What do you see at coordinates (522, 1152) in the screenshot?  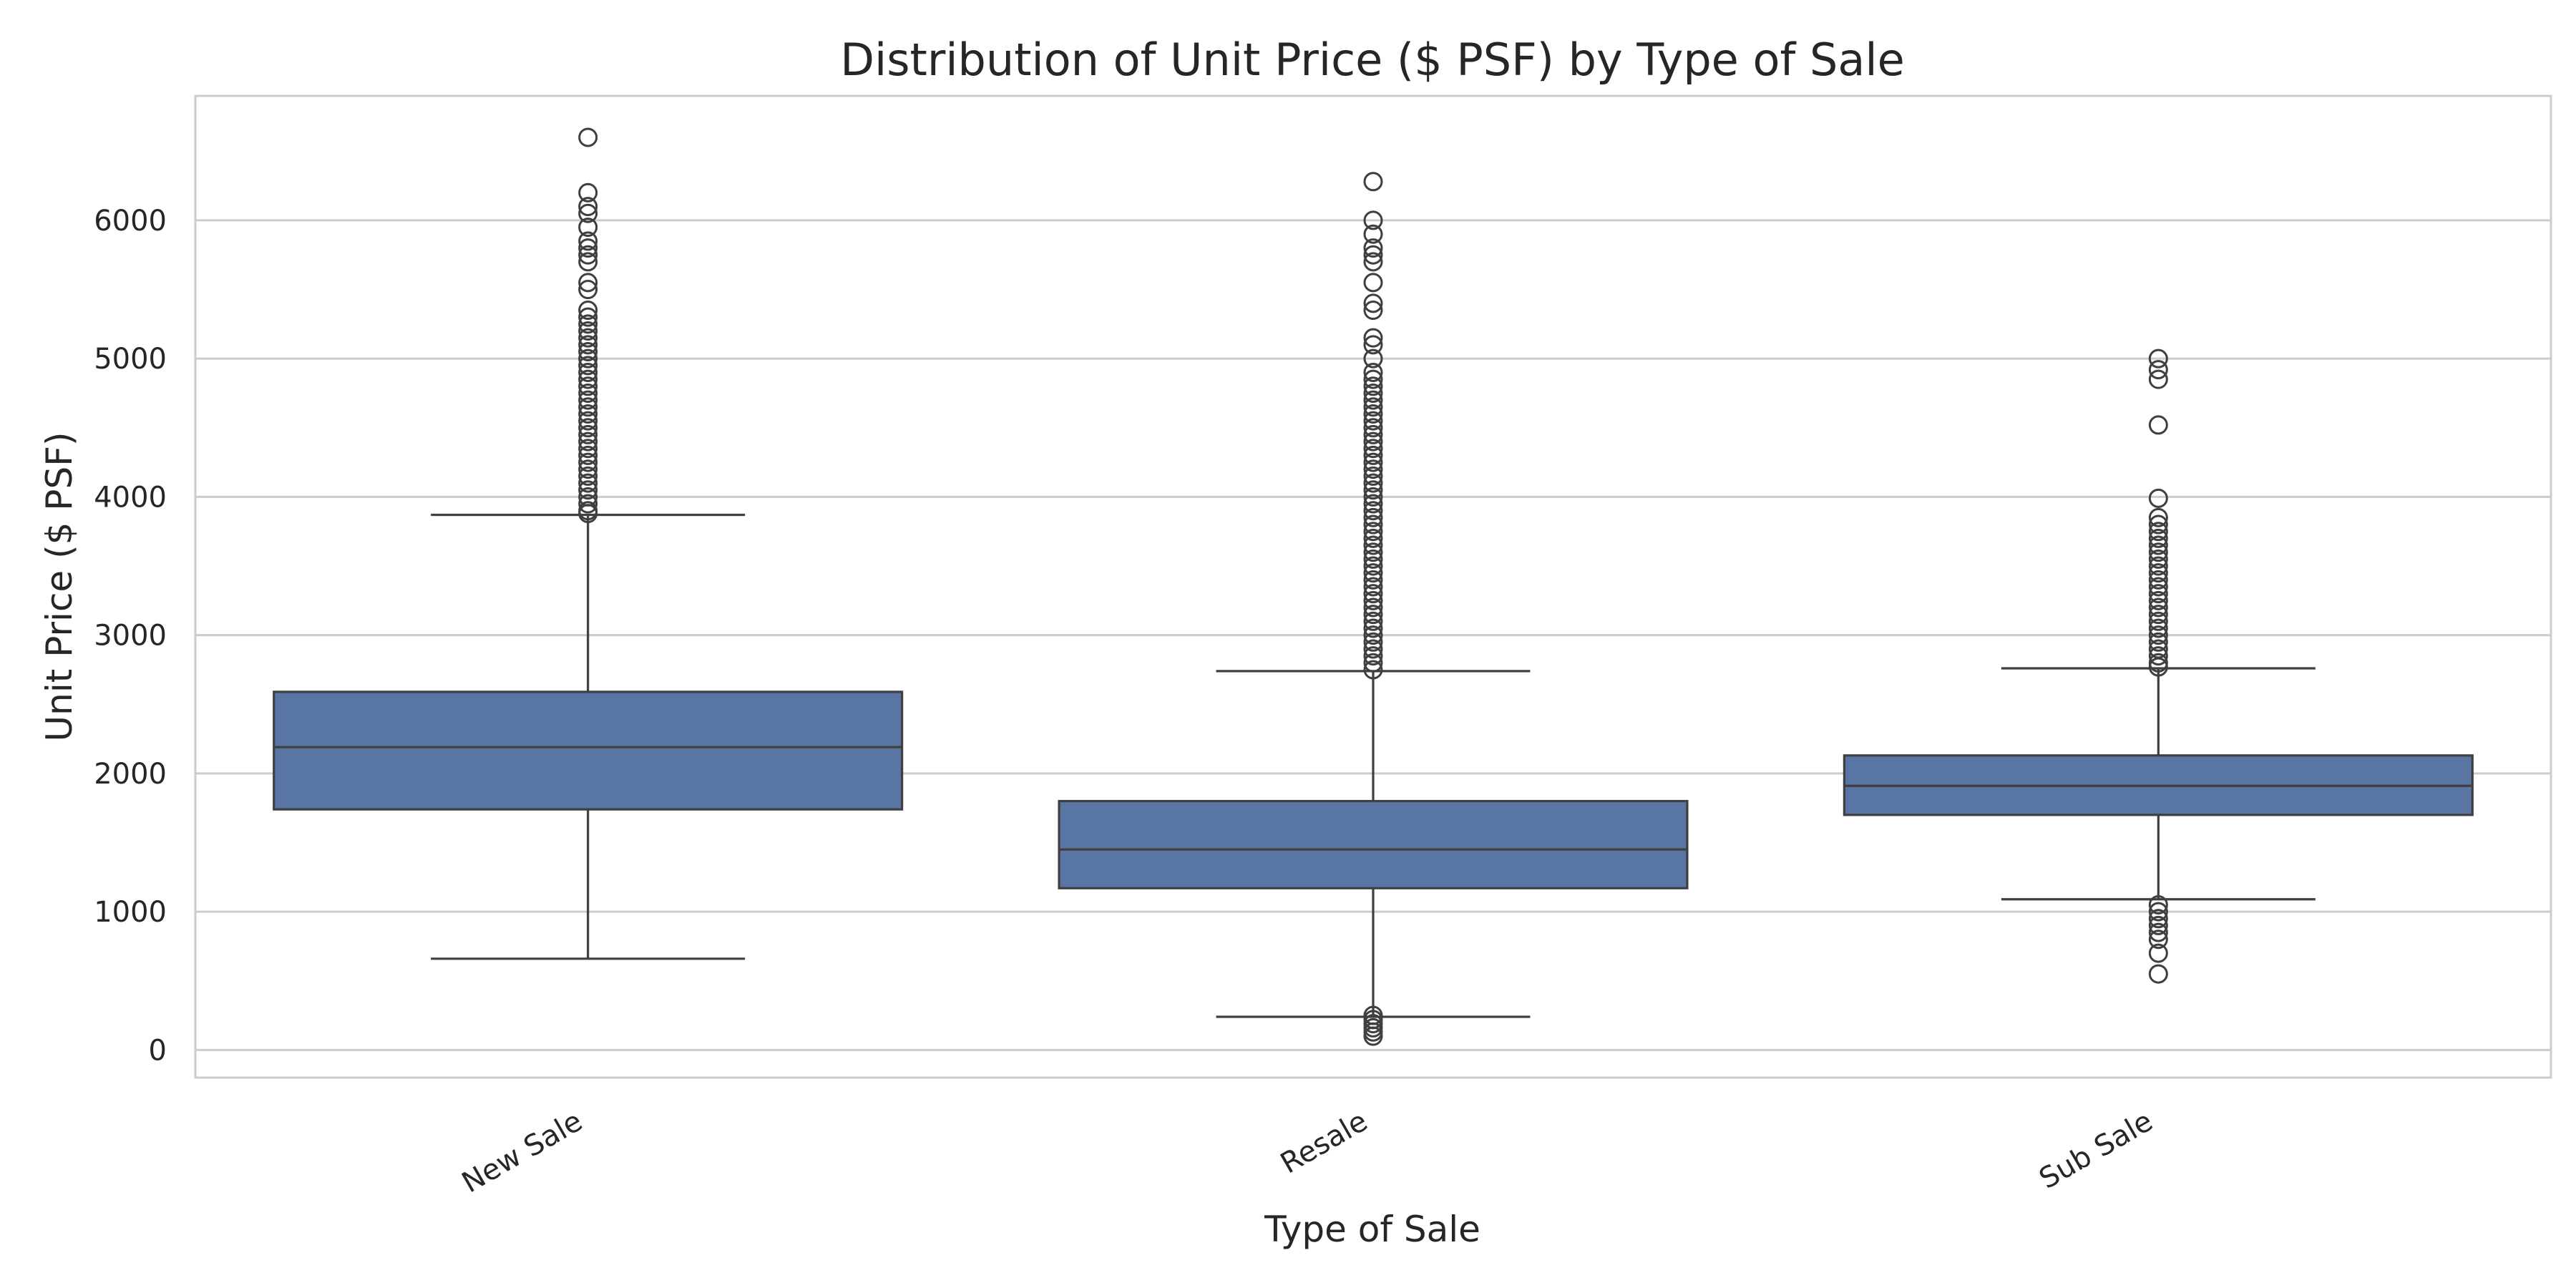 I see `x-tick-label: New Sale` at bounding box center [522, 1152].